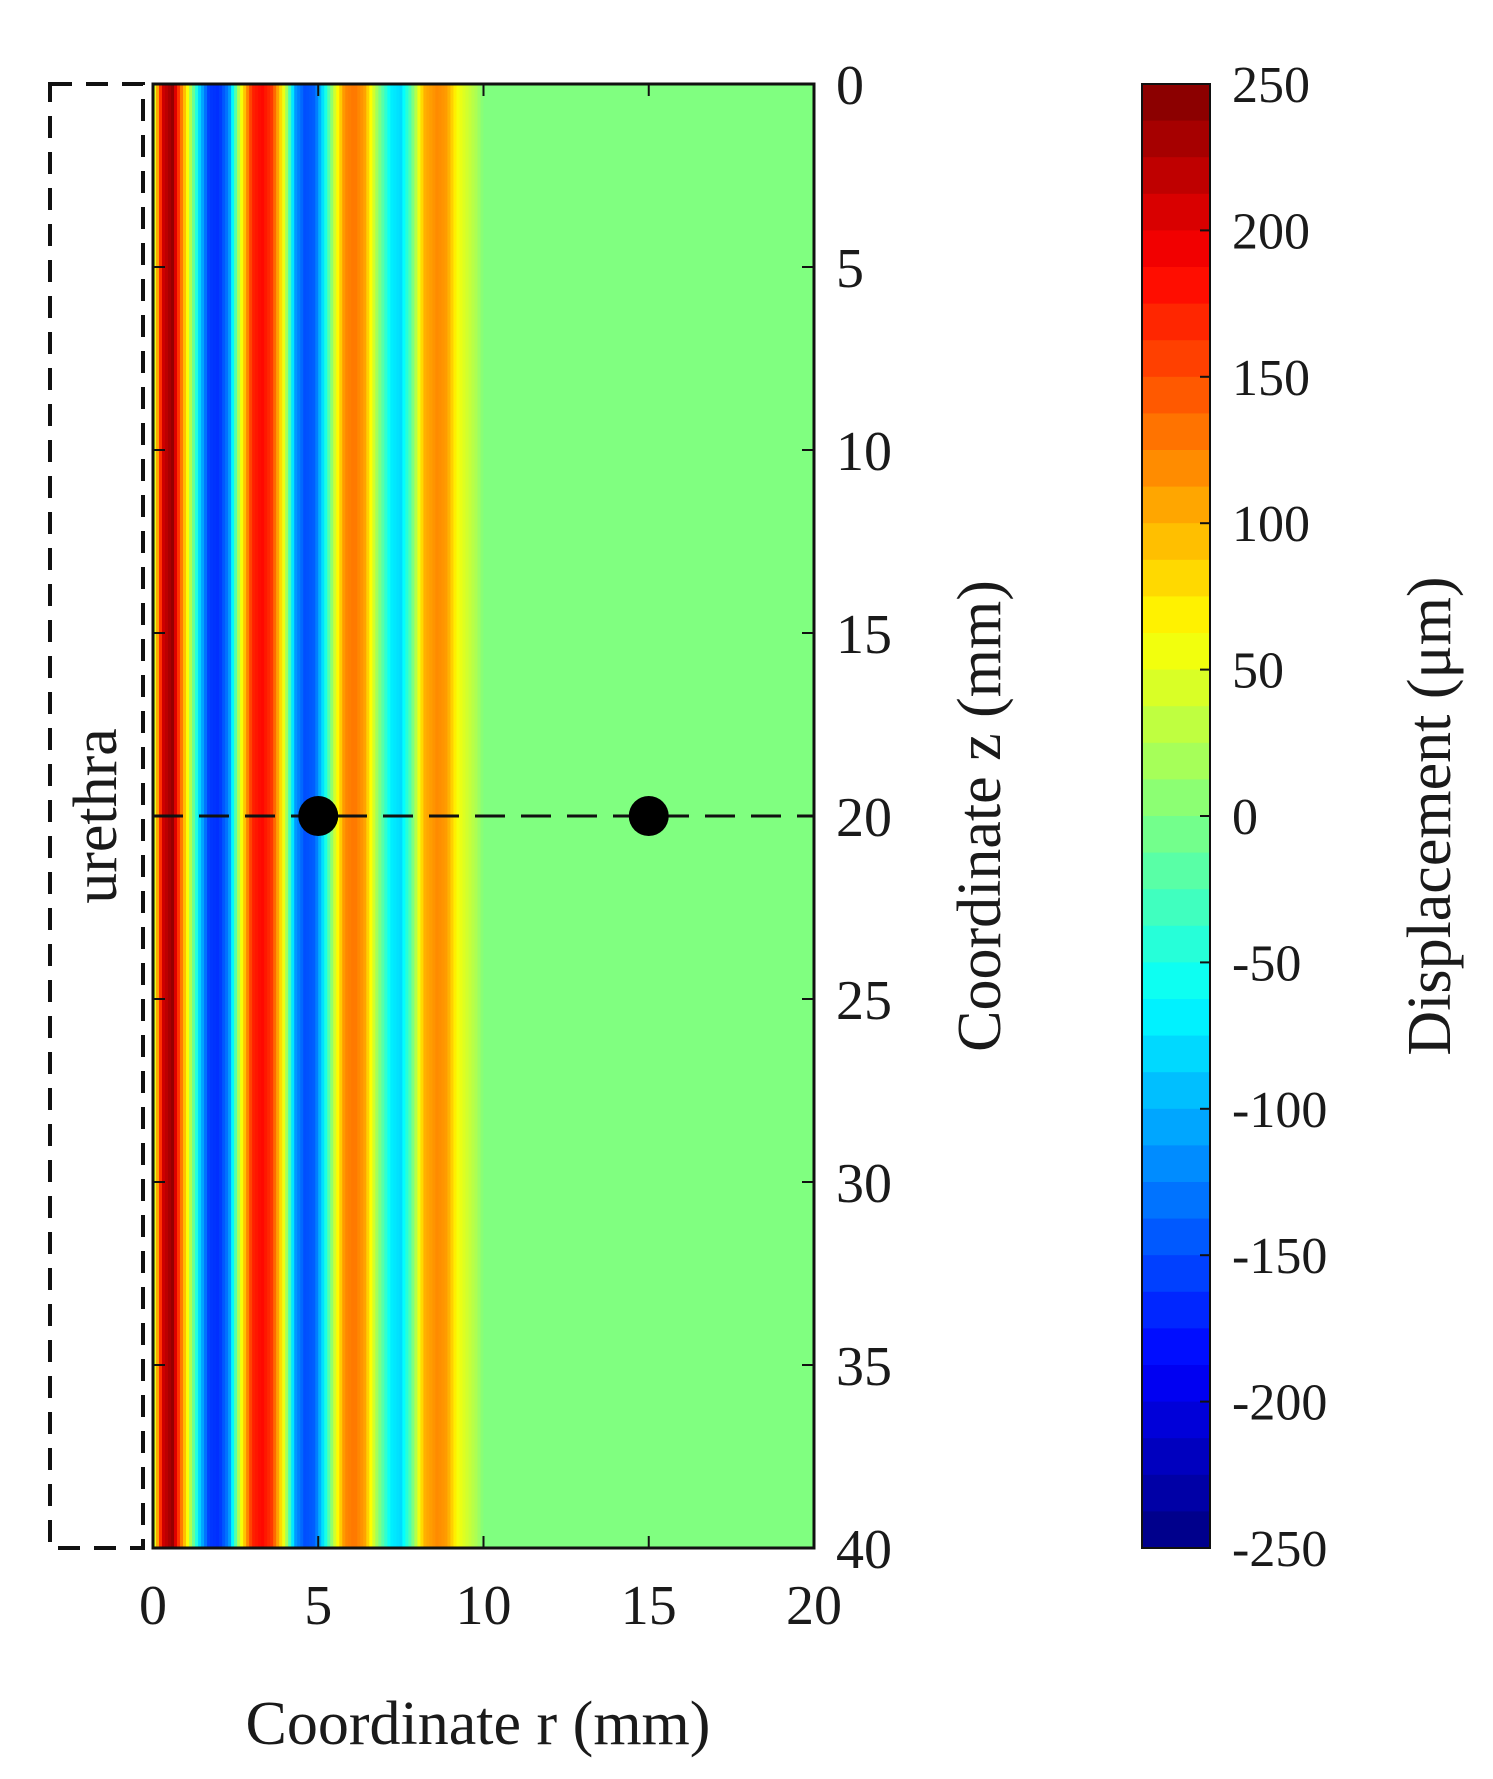 This screenshot has width=1493, height=1779. Describe the element at coordinates (1271, 85) in the screenshot. I see `colorbar-tick-label: 250` at that location.